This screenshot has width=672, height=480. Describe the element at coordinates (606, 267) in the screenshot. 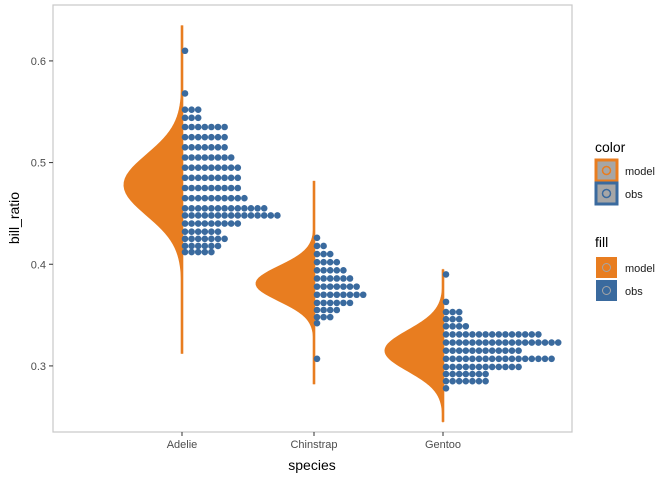

I see `legend-key-fill-model` at that location.